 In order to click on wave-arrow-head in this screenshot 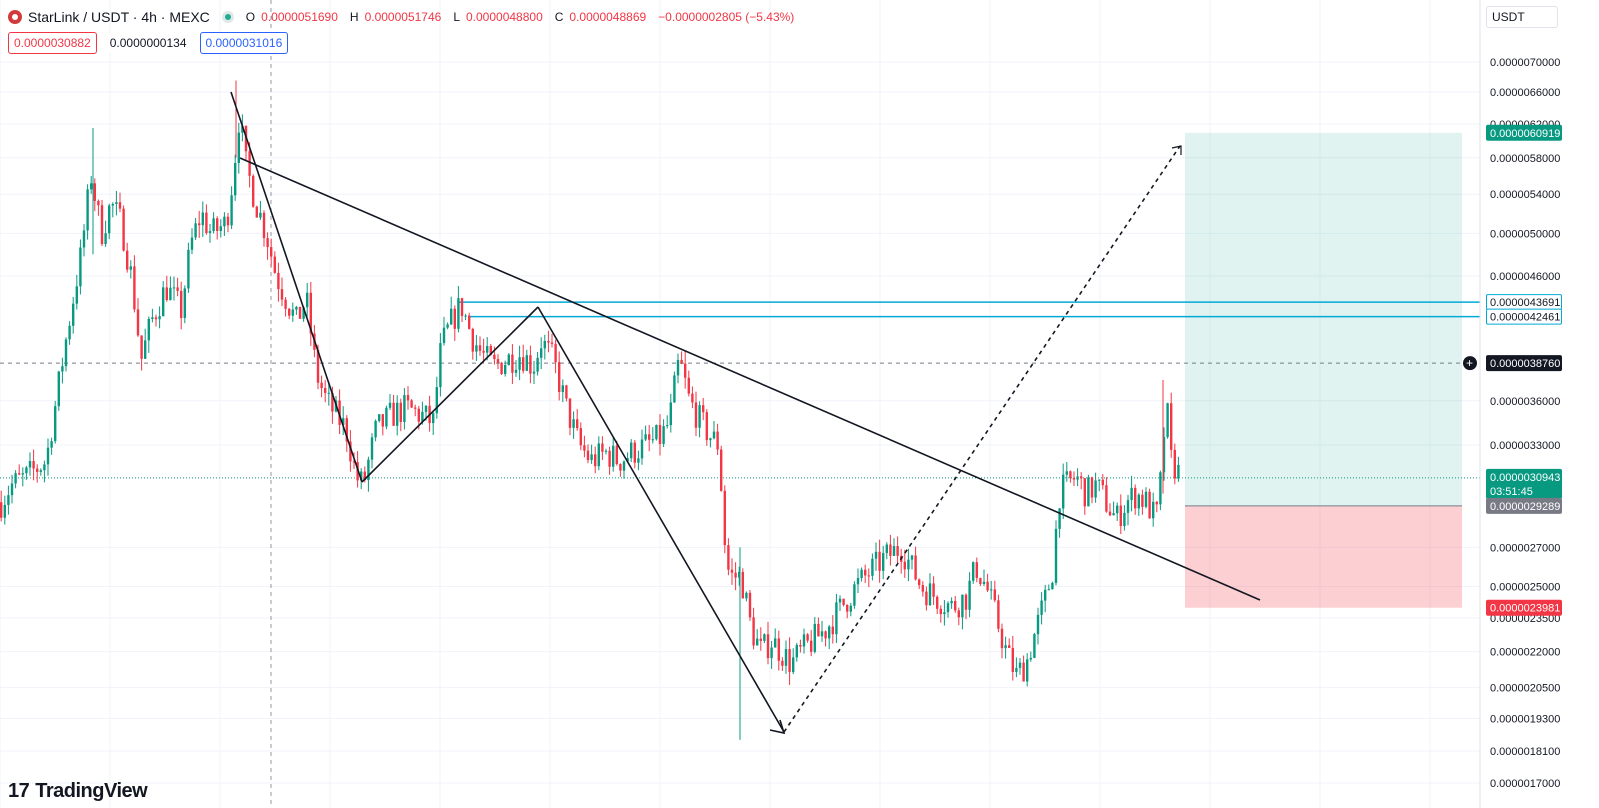, I will do `click(777, 727)`.